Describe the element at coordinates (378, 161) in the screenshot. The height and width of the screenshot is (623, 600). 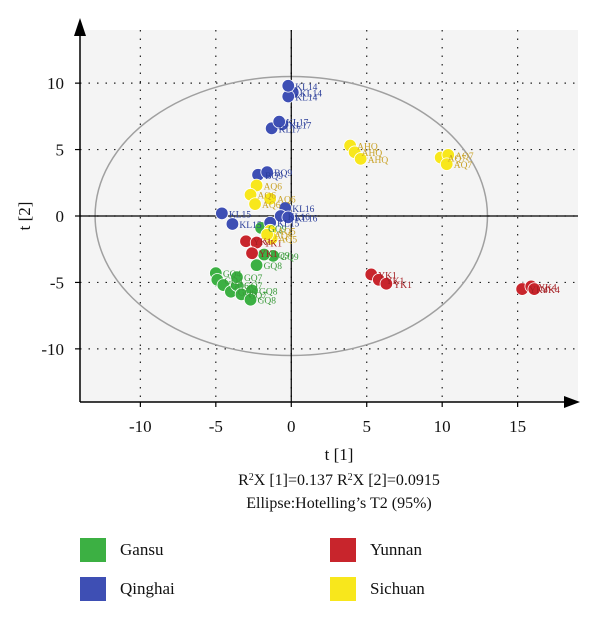
I see `point-label-sichuan-2: AHQ` at that location.